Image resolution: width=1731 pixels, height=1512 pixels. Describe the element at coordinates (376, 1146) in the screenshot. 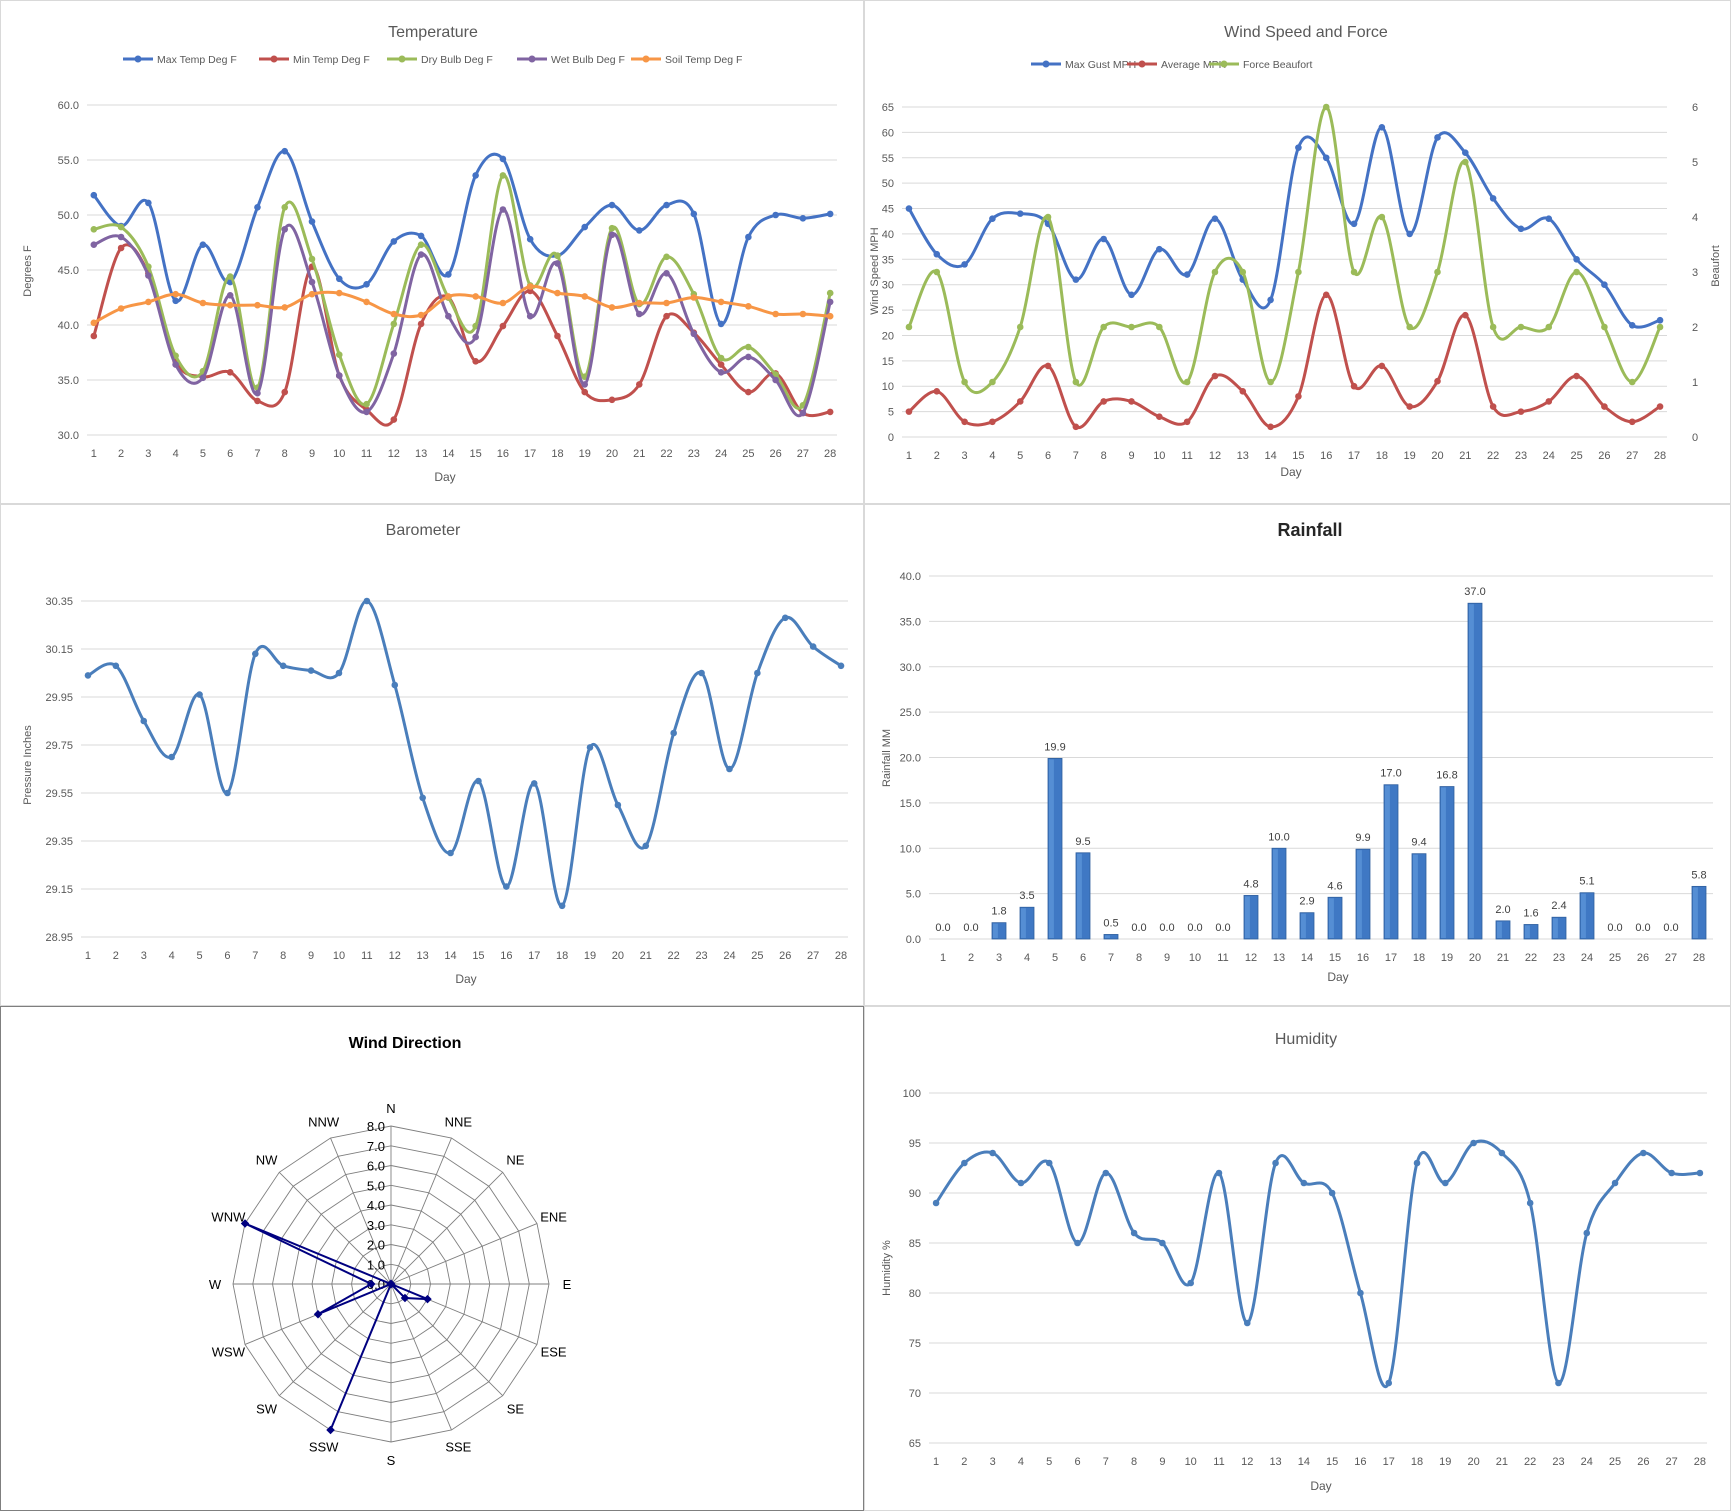

I see `radar-tick-label: 7.0` at that location.